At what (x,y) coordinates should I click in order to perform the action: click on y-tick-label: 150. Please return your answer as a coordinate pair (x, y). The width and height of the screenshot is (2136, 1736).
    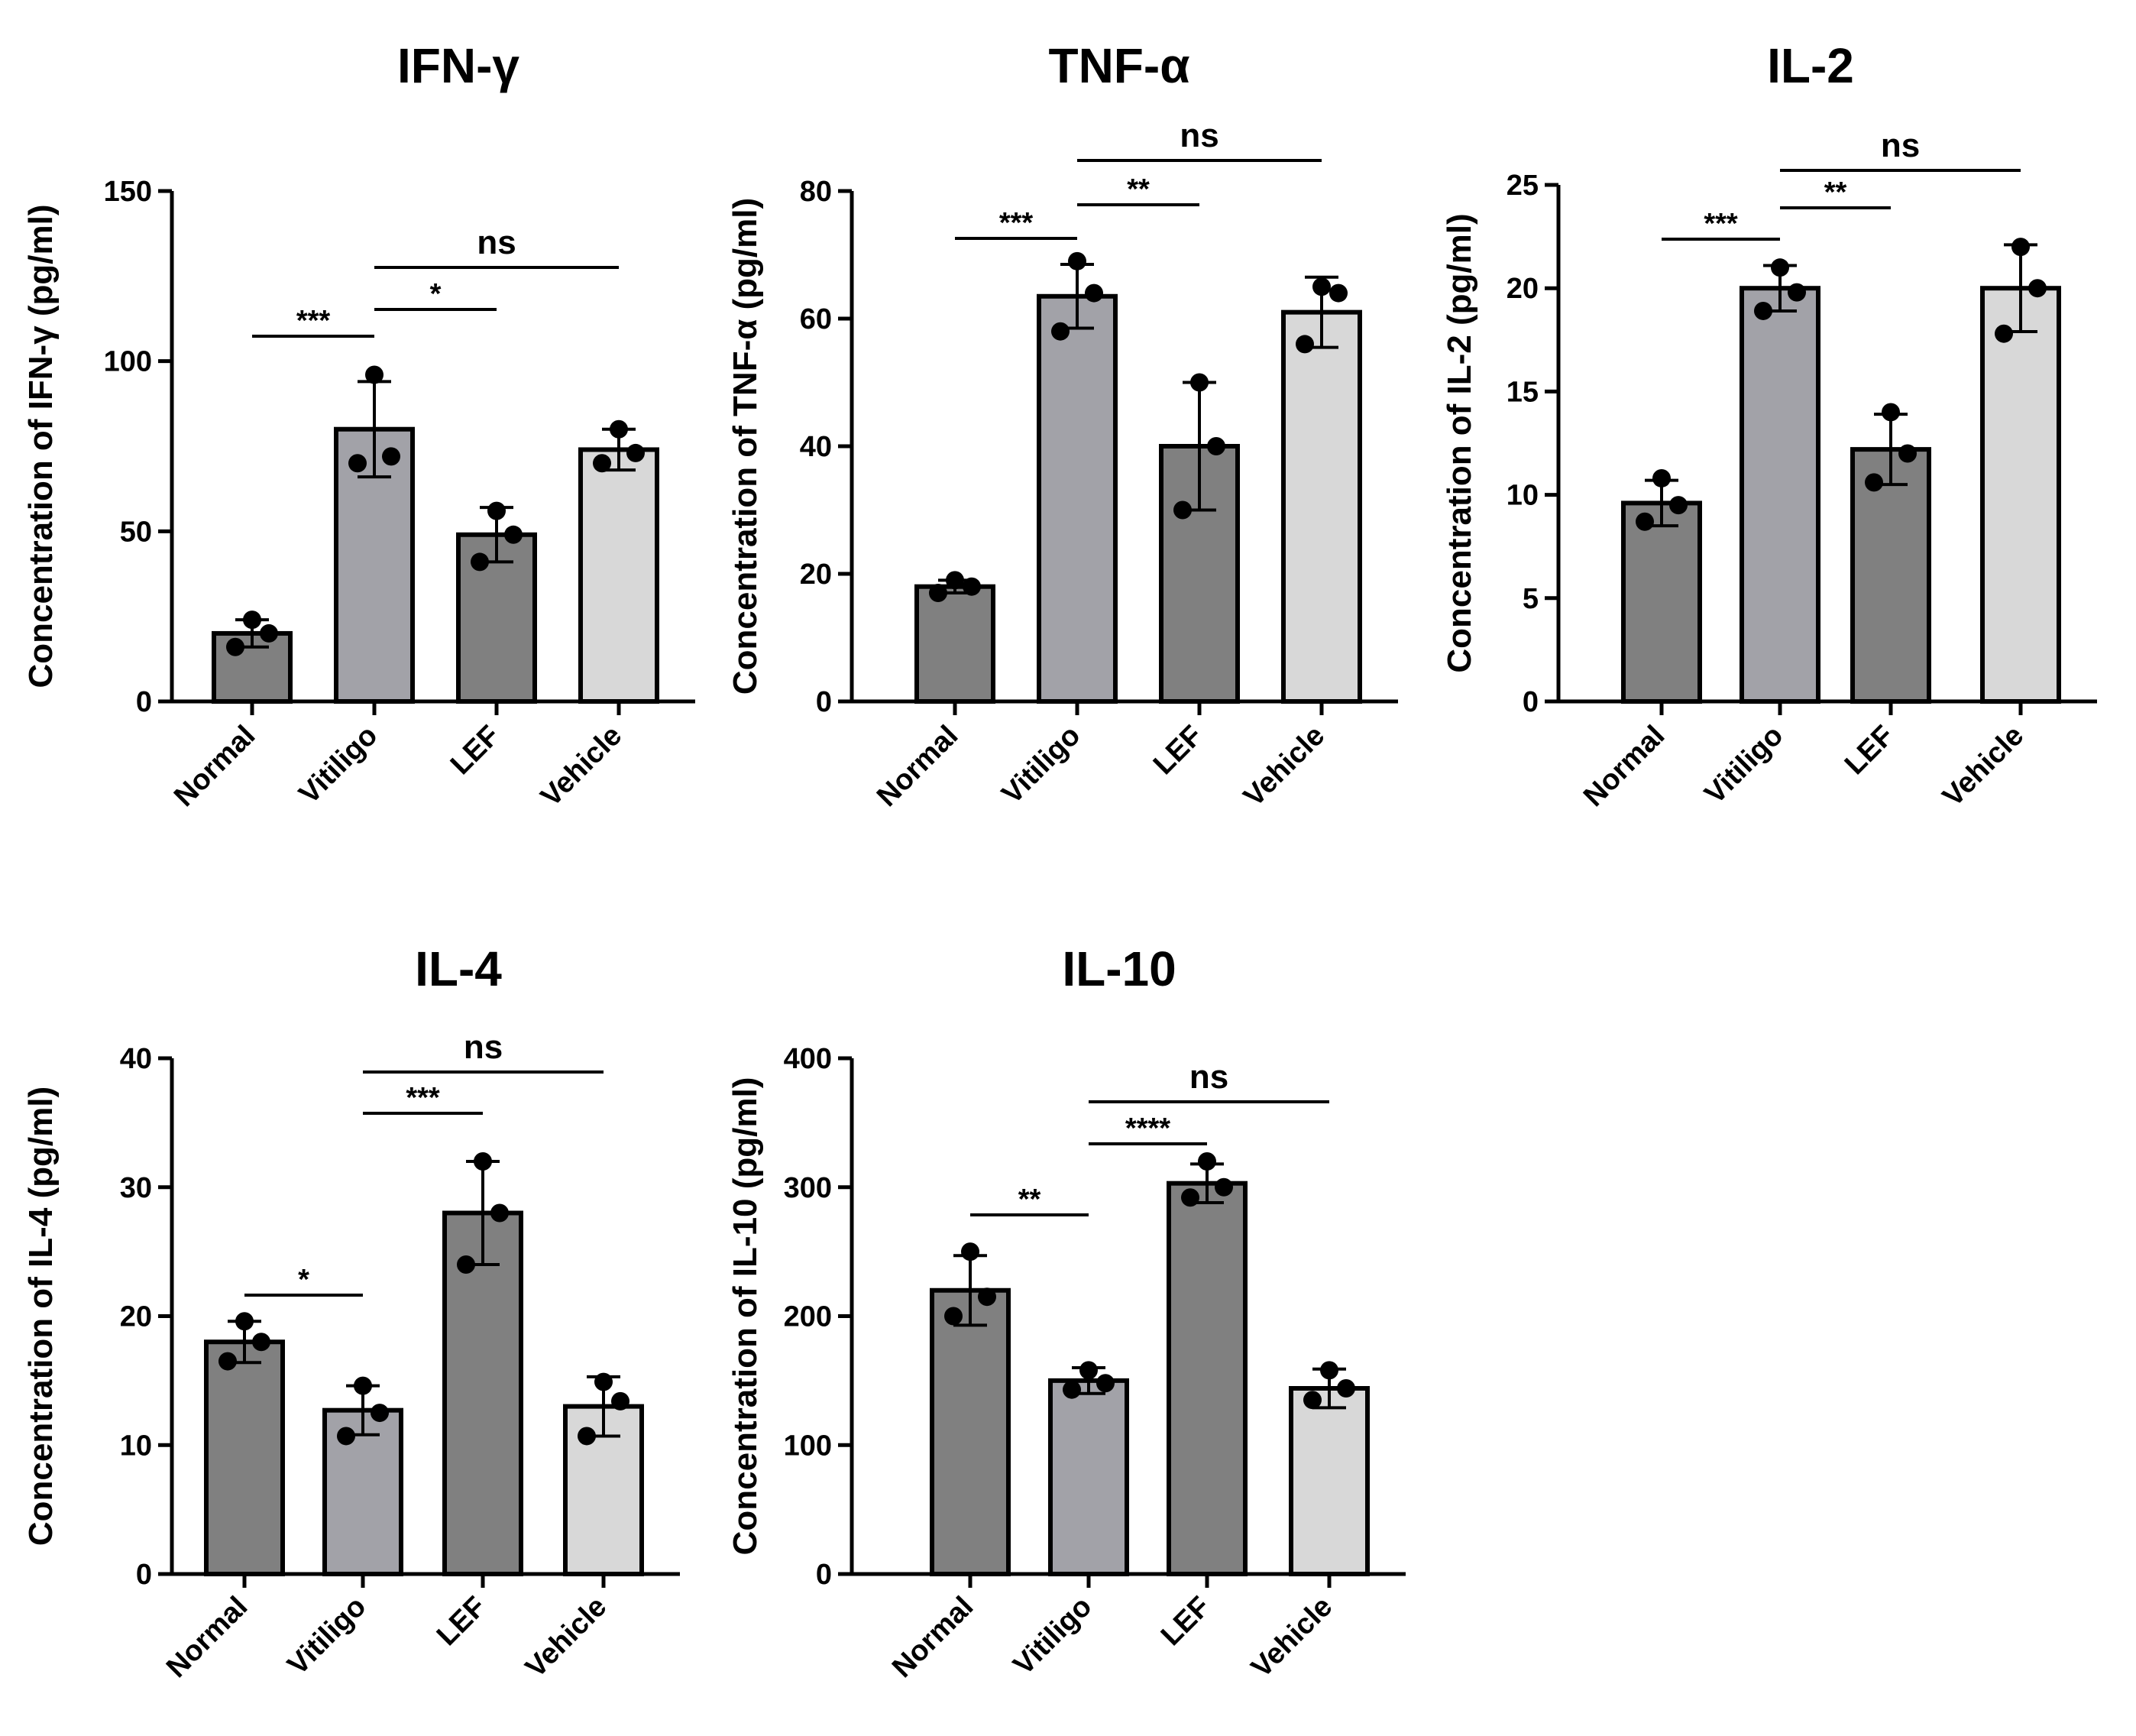
    Looking at the image, I should click on (128, 192).